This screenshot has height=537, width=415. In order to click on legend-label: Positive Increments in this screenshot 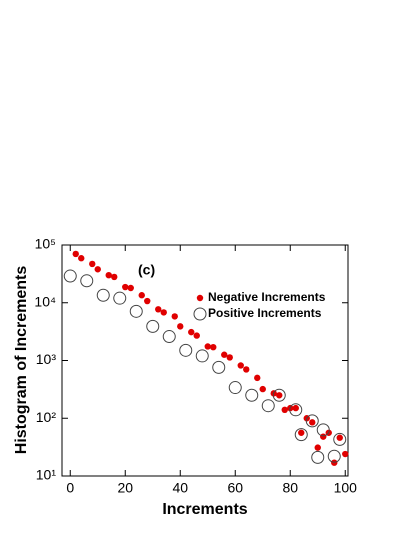, I will do `click(265, 313)`.